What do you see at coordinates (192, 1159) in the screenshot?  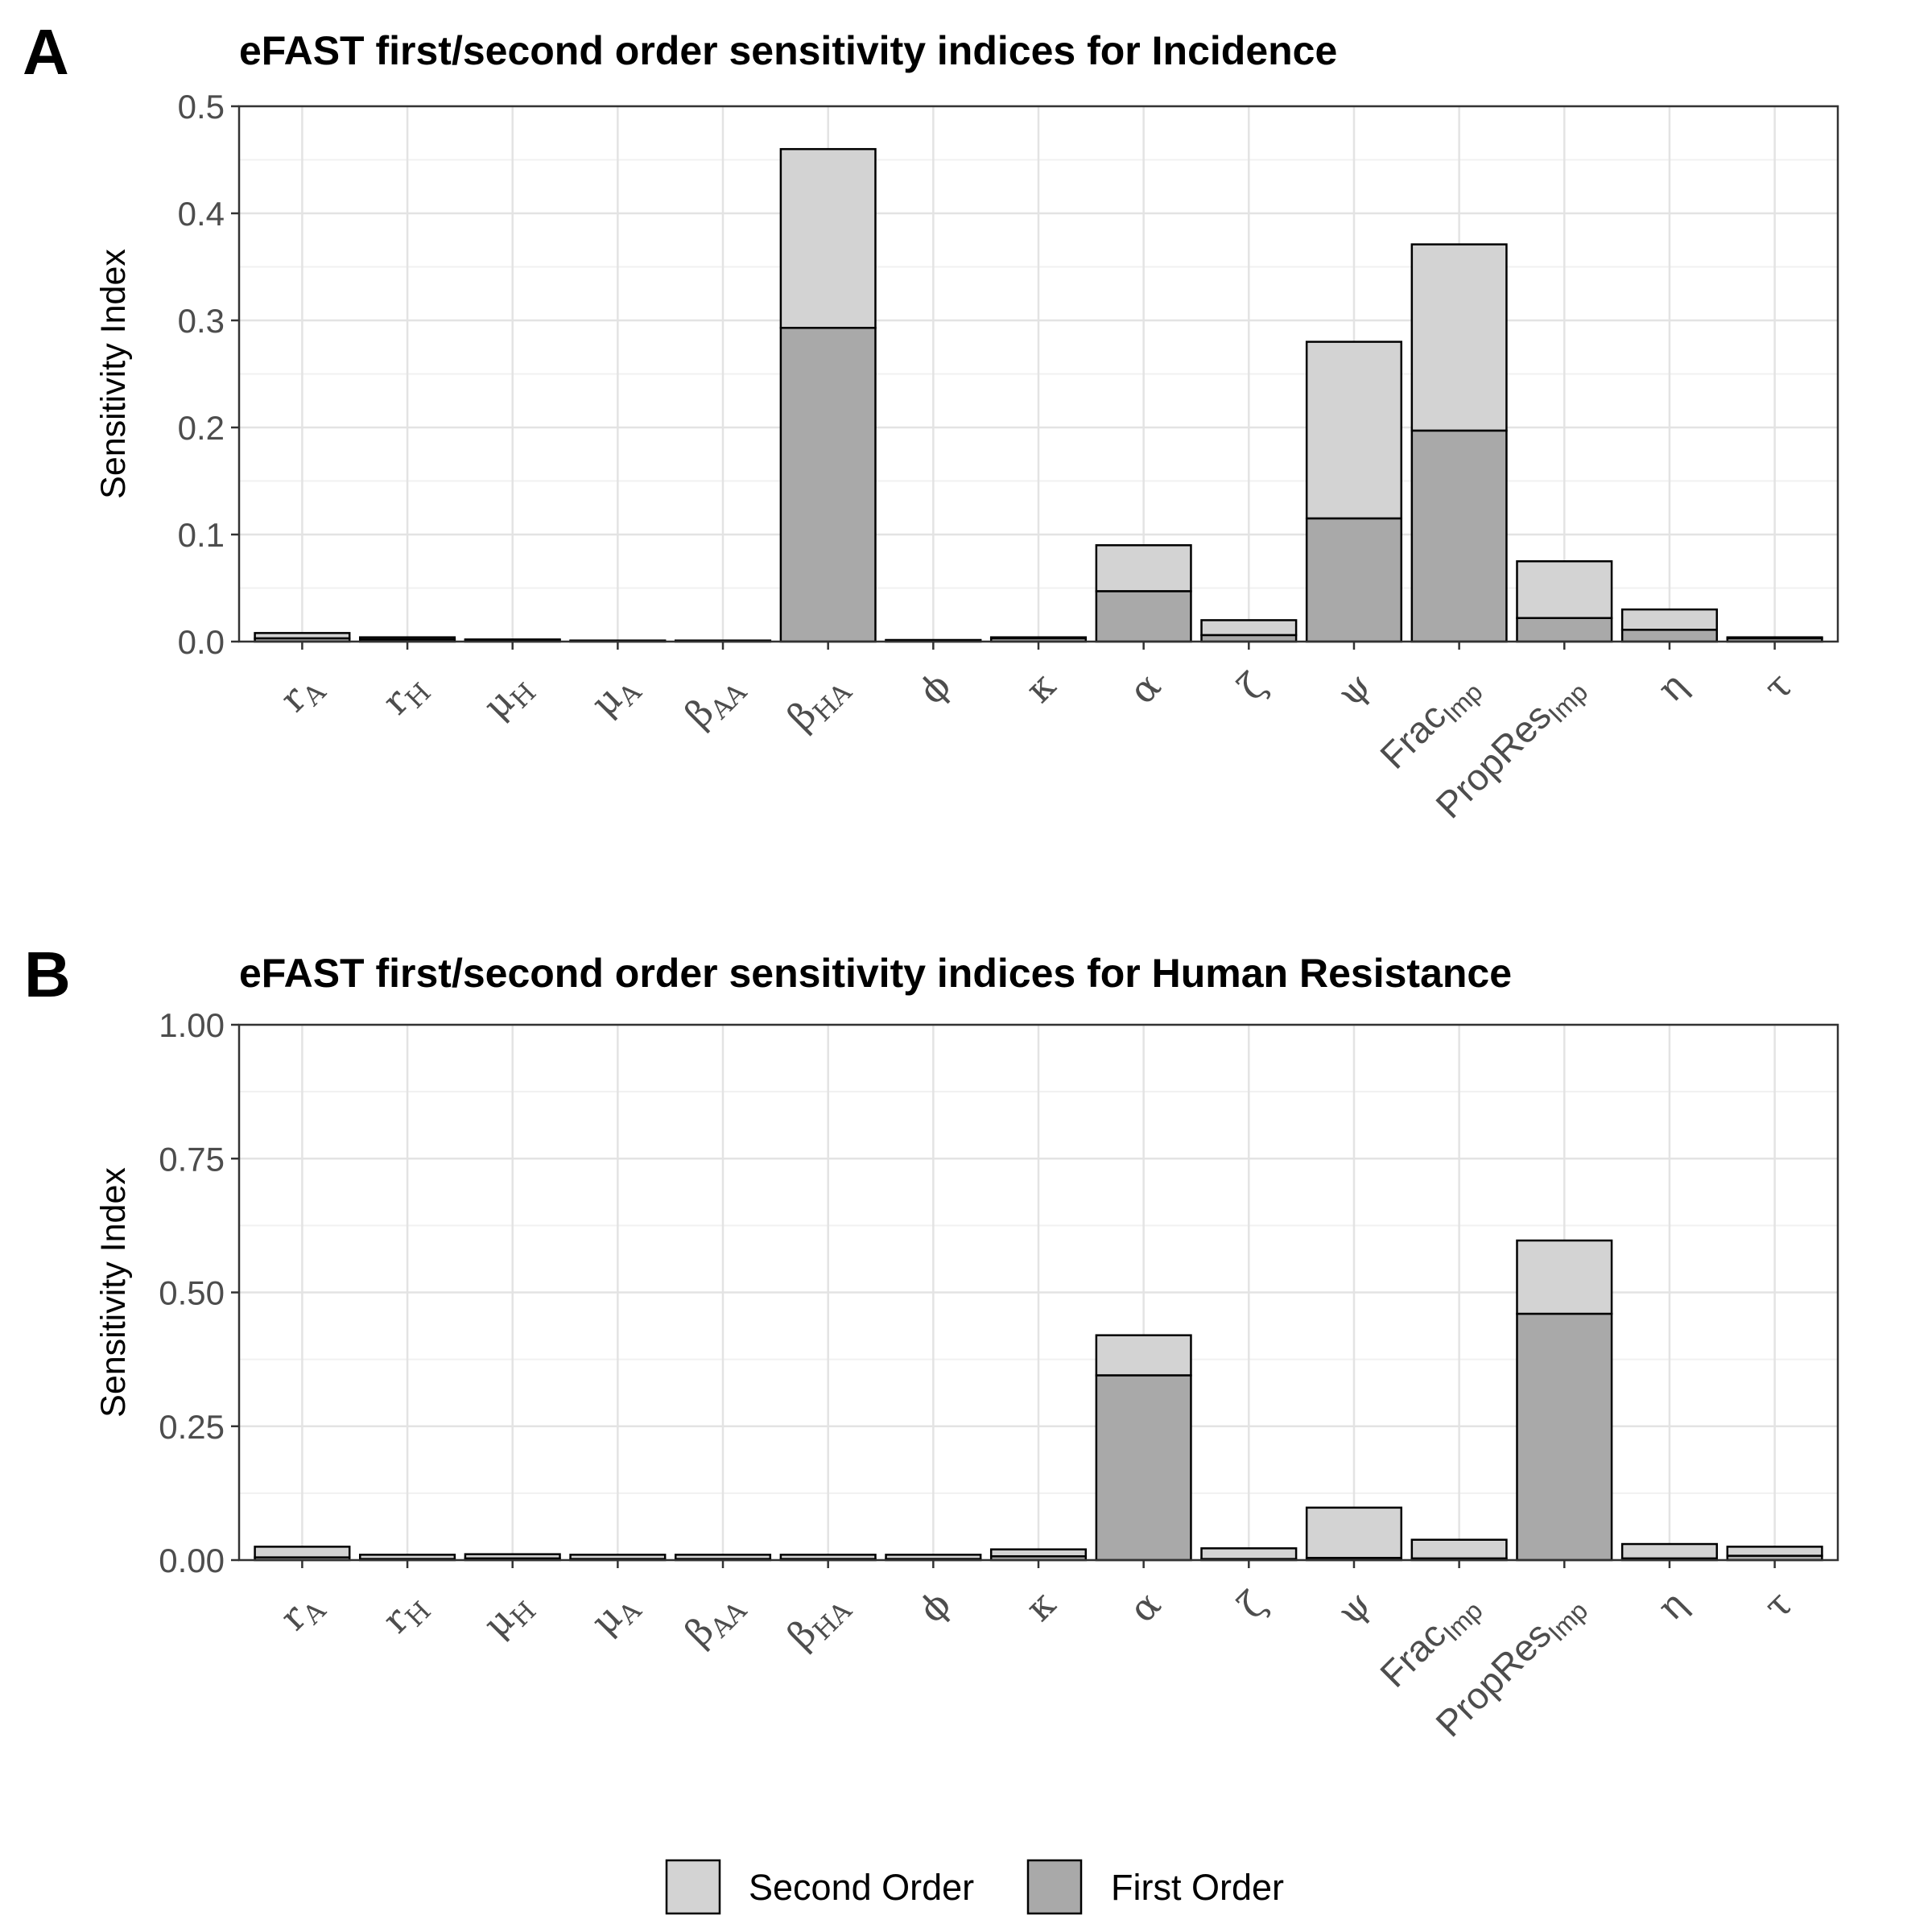 I see `y-tick-label: 0.75` at bounding box center [192, 1159].